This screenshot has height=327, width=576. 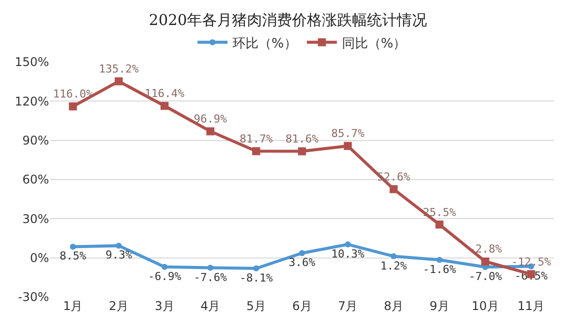 What do you see at coordinates (211, 277) in the screenshot?
I see `data-label: -7.6%` at bounding box center [211, 277].